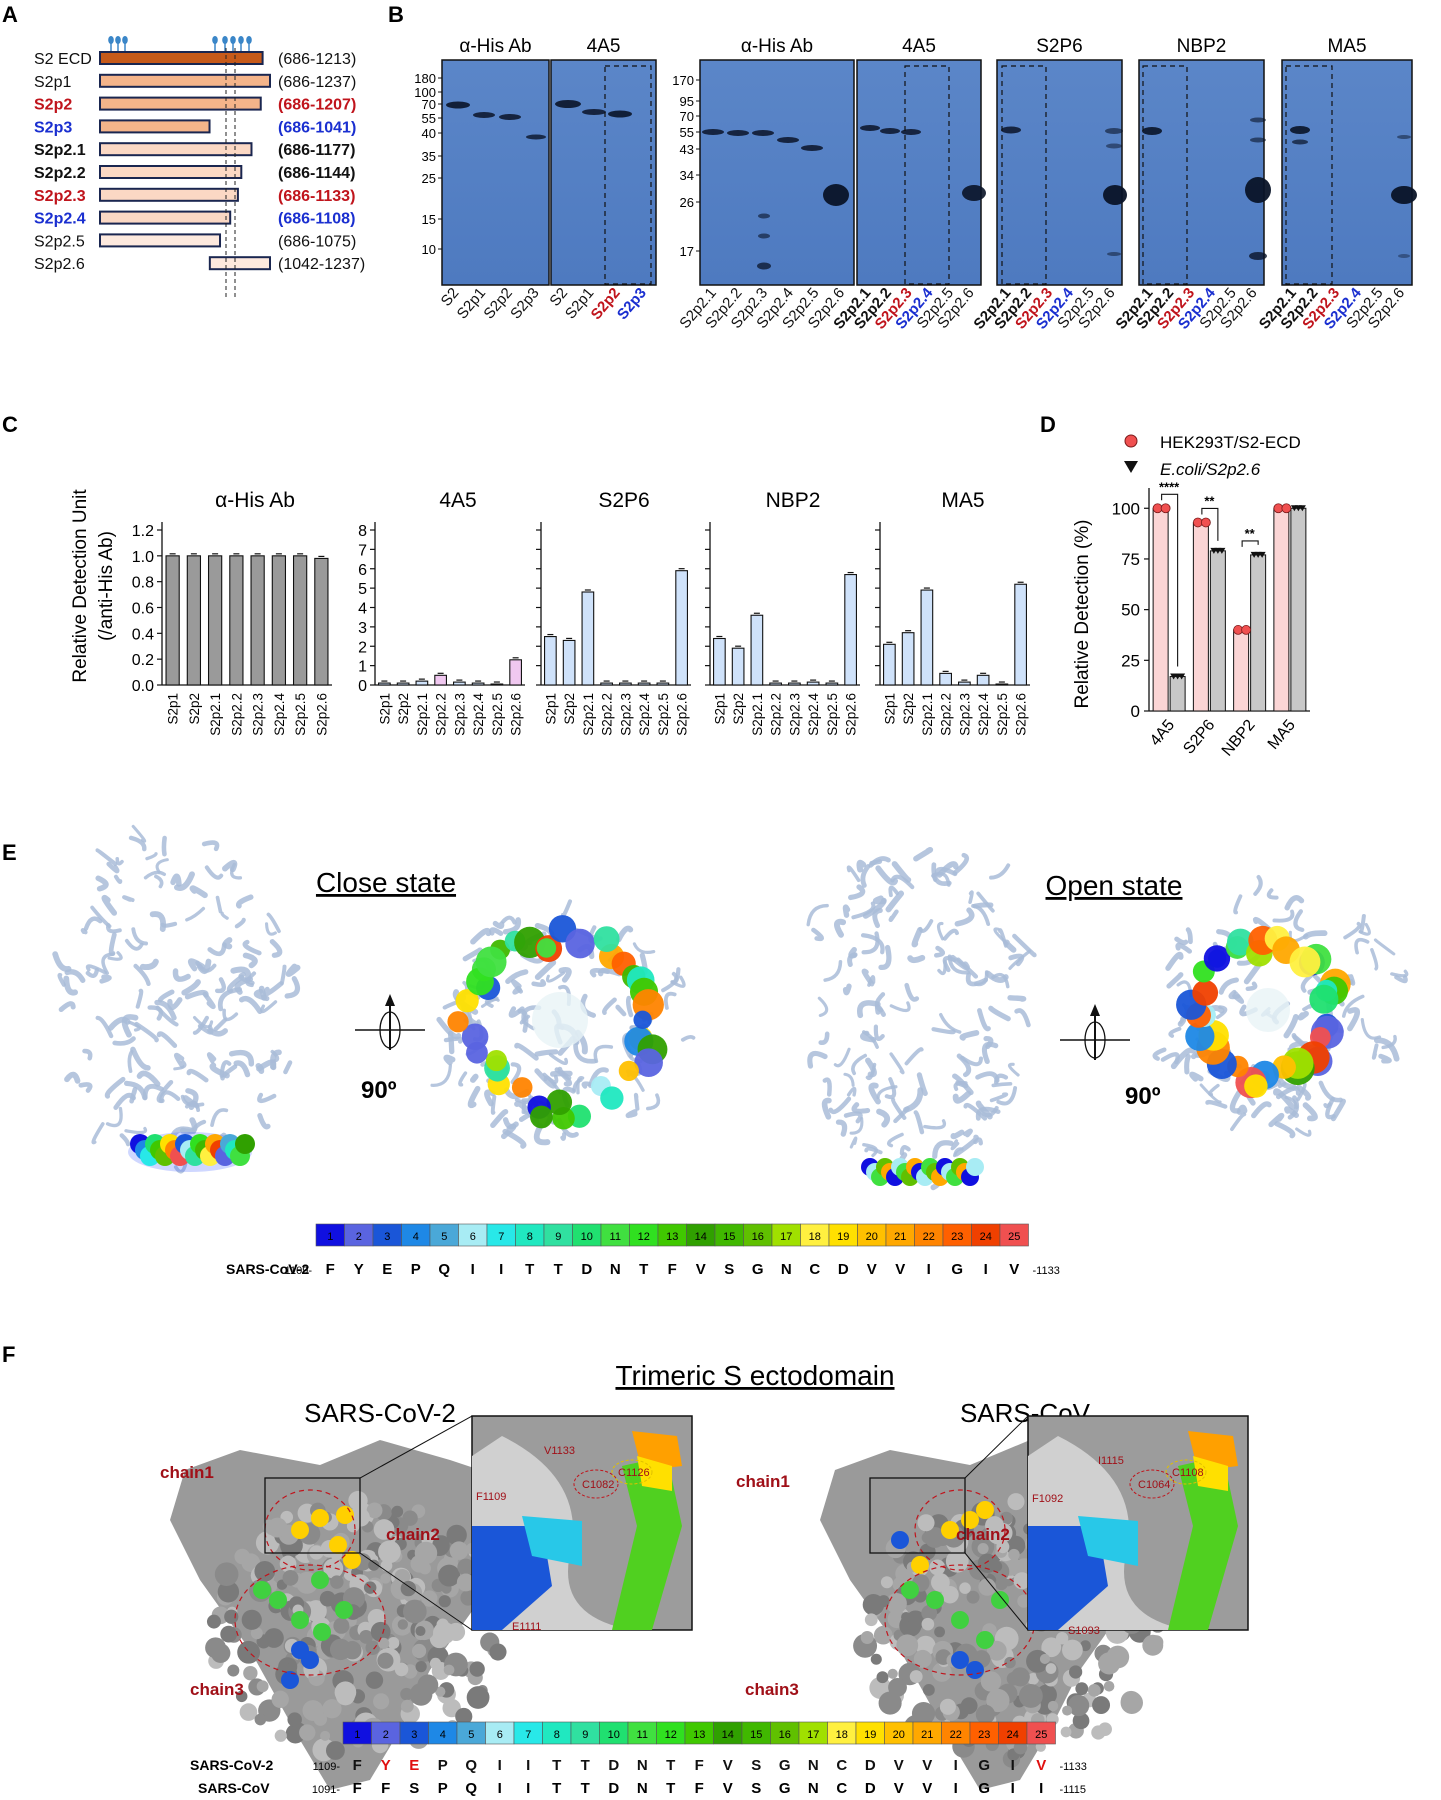 The image size is (1441, 1800). What do you see at coordinates (443, 1735) in the screenshot?
I see `color-scale-number: 4` at bounding box center [443, 1735].